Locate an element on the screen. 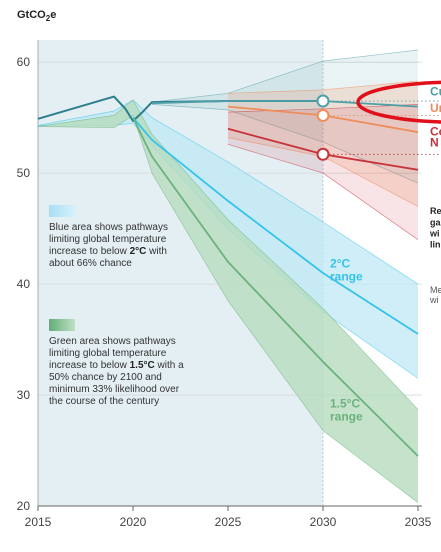  x-tick-2015: 2015 is located at coordinates (38, 522).